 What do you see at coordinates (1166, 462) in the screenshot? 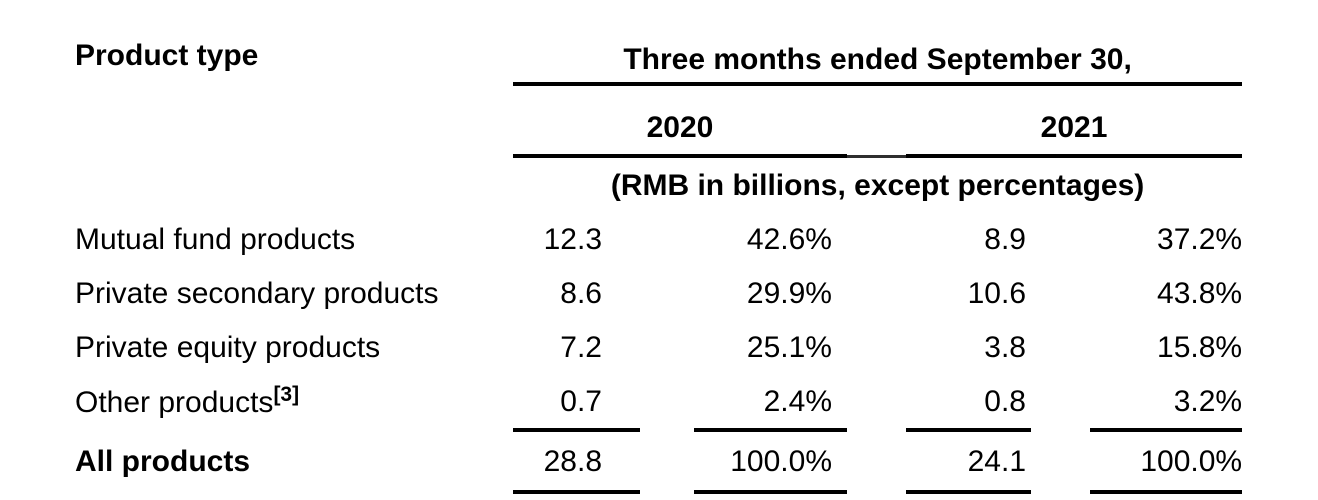
I see `total-pct-2021-cell: 100.0%` at bounding box center [1166, 462].